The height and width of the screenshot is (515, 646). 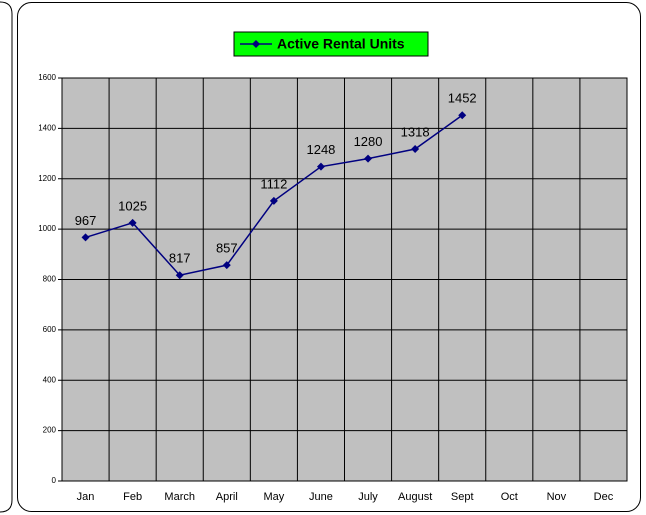 I want to click on x-tick-label: July, so click(x=368, y=497).